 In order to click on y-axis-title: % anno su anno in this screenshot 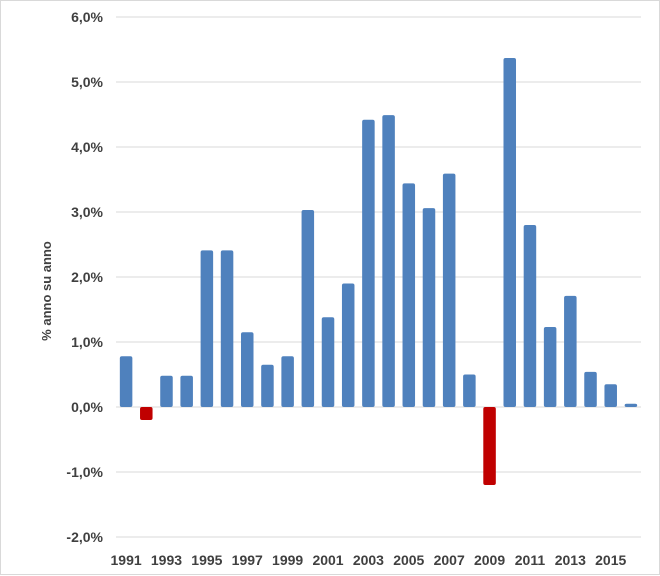, I will do `click(46, 291)`.